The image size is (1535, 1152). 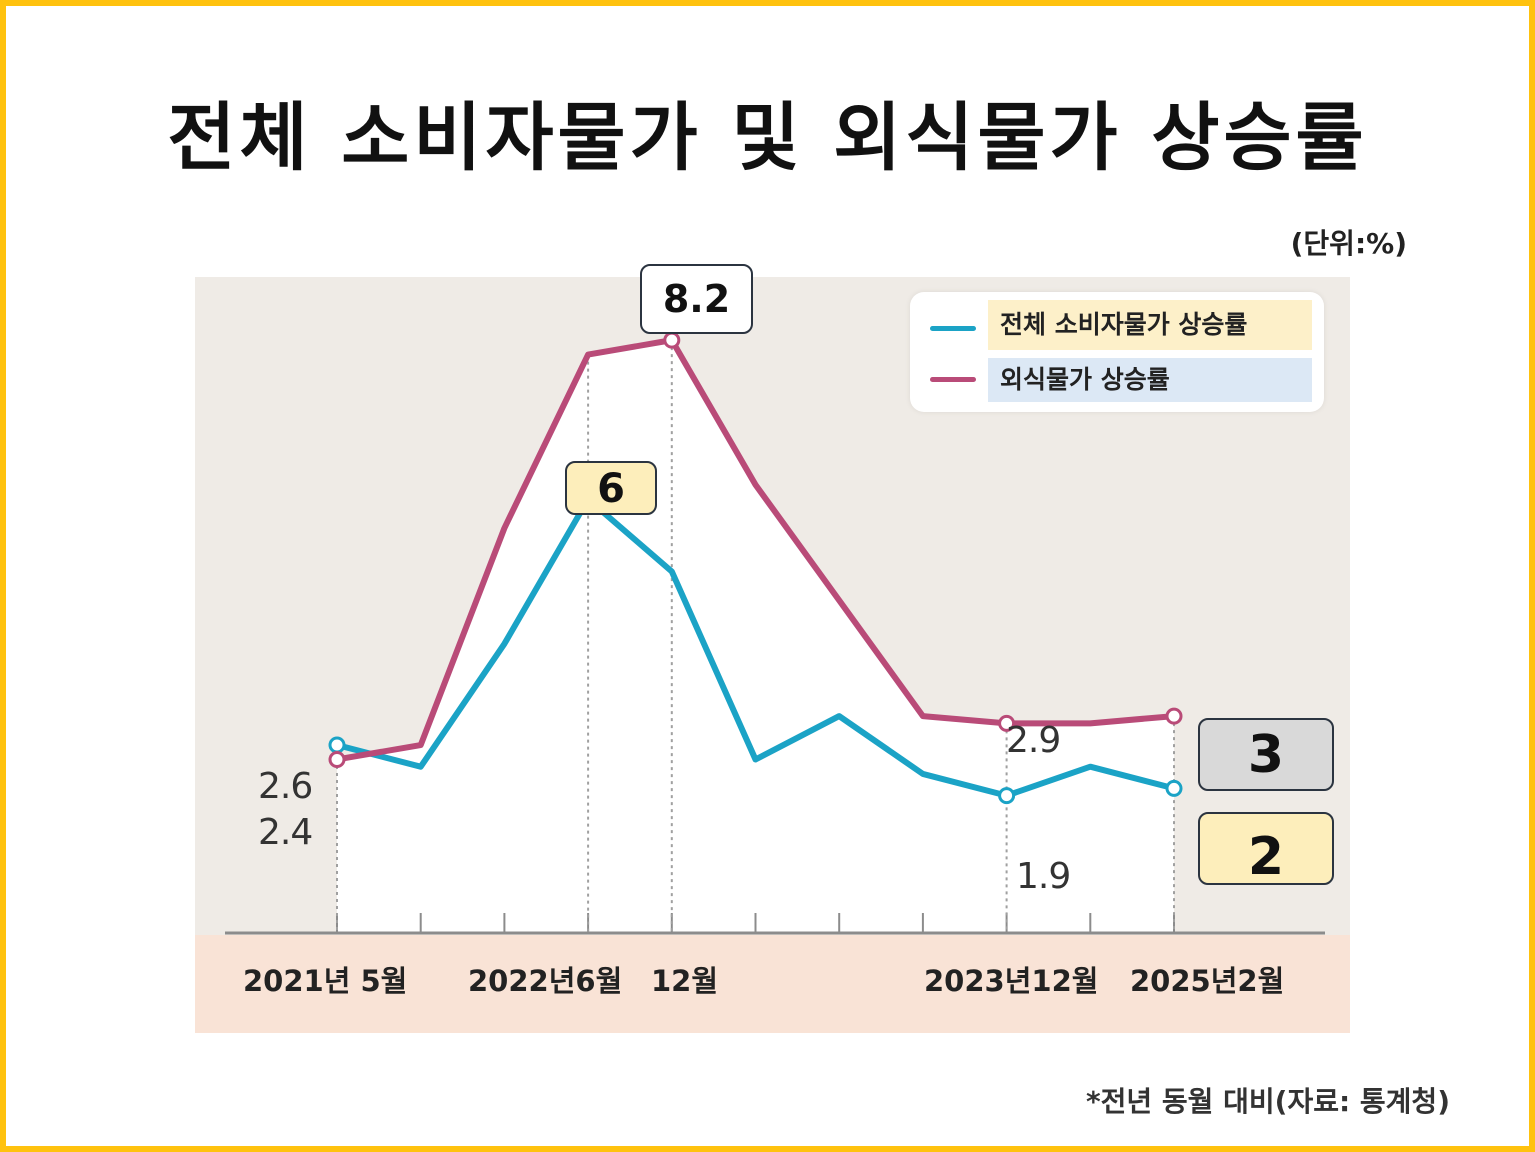 I want to click on x-tick-label-2021-5: 2021년 5월, so click(x=325, y=981).